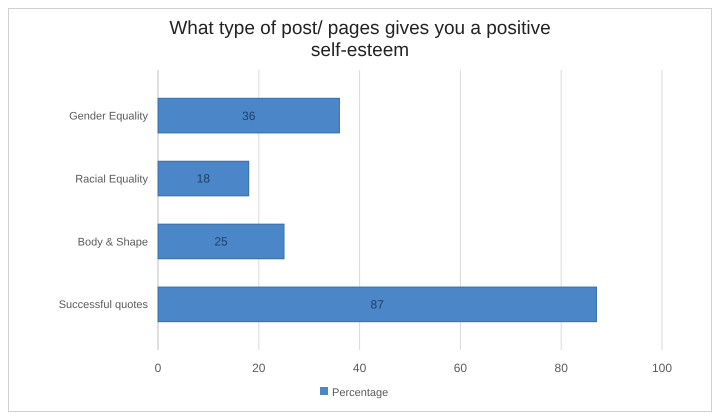 The image size is (720, 420). I want to click on data-label: 25, so click(221, 241).